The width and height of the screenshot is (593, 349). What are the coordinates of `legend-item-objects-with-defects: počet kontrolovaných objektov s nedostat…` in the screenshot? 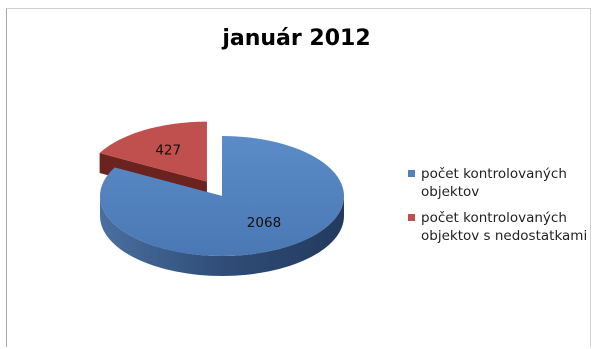 It's located at (500, 227).